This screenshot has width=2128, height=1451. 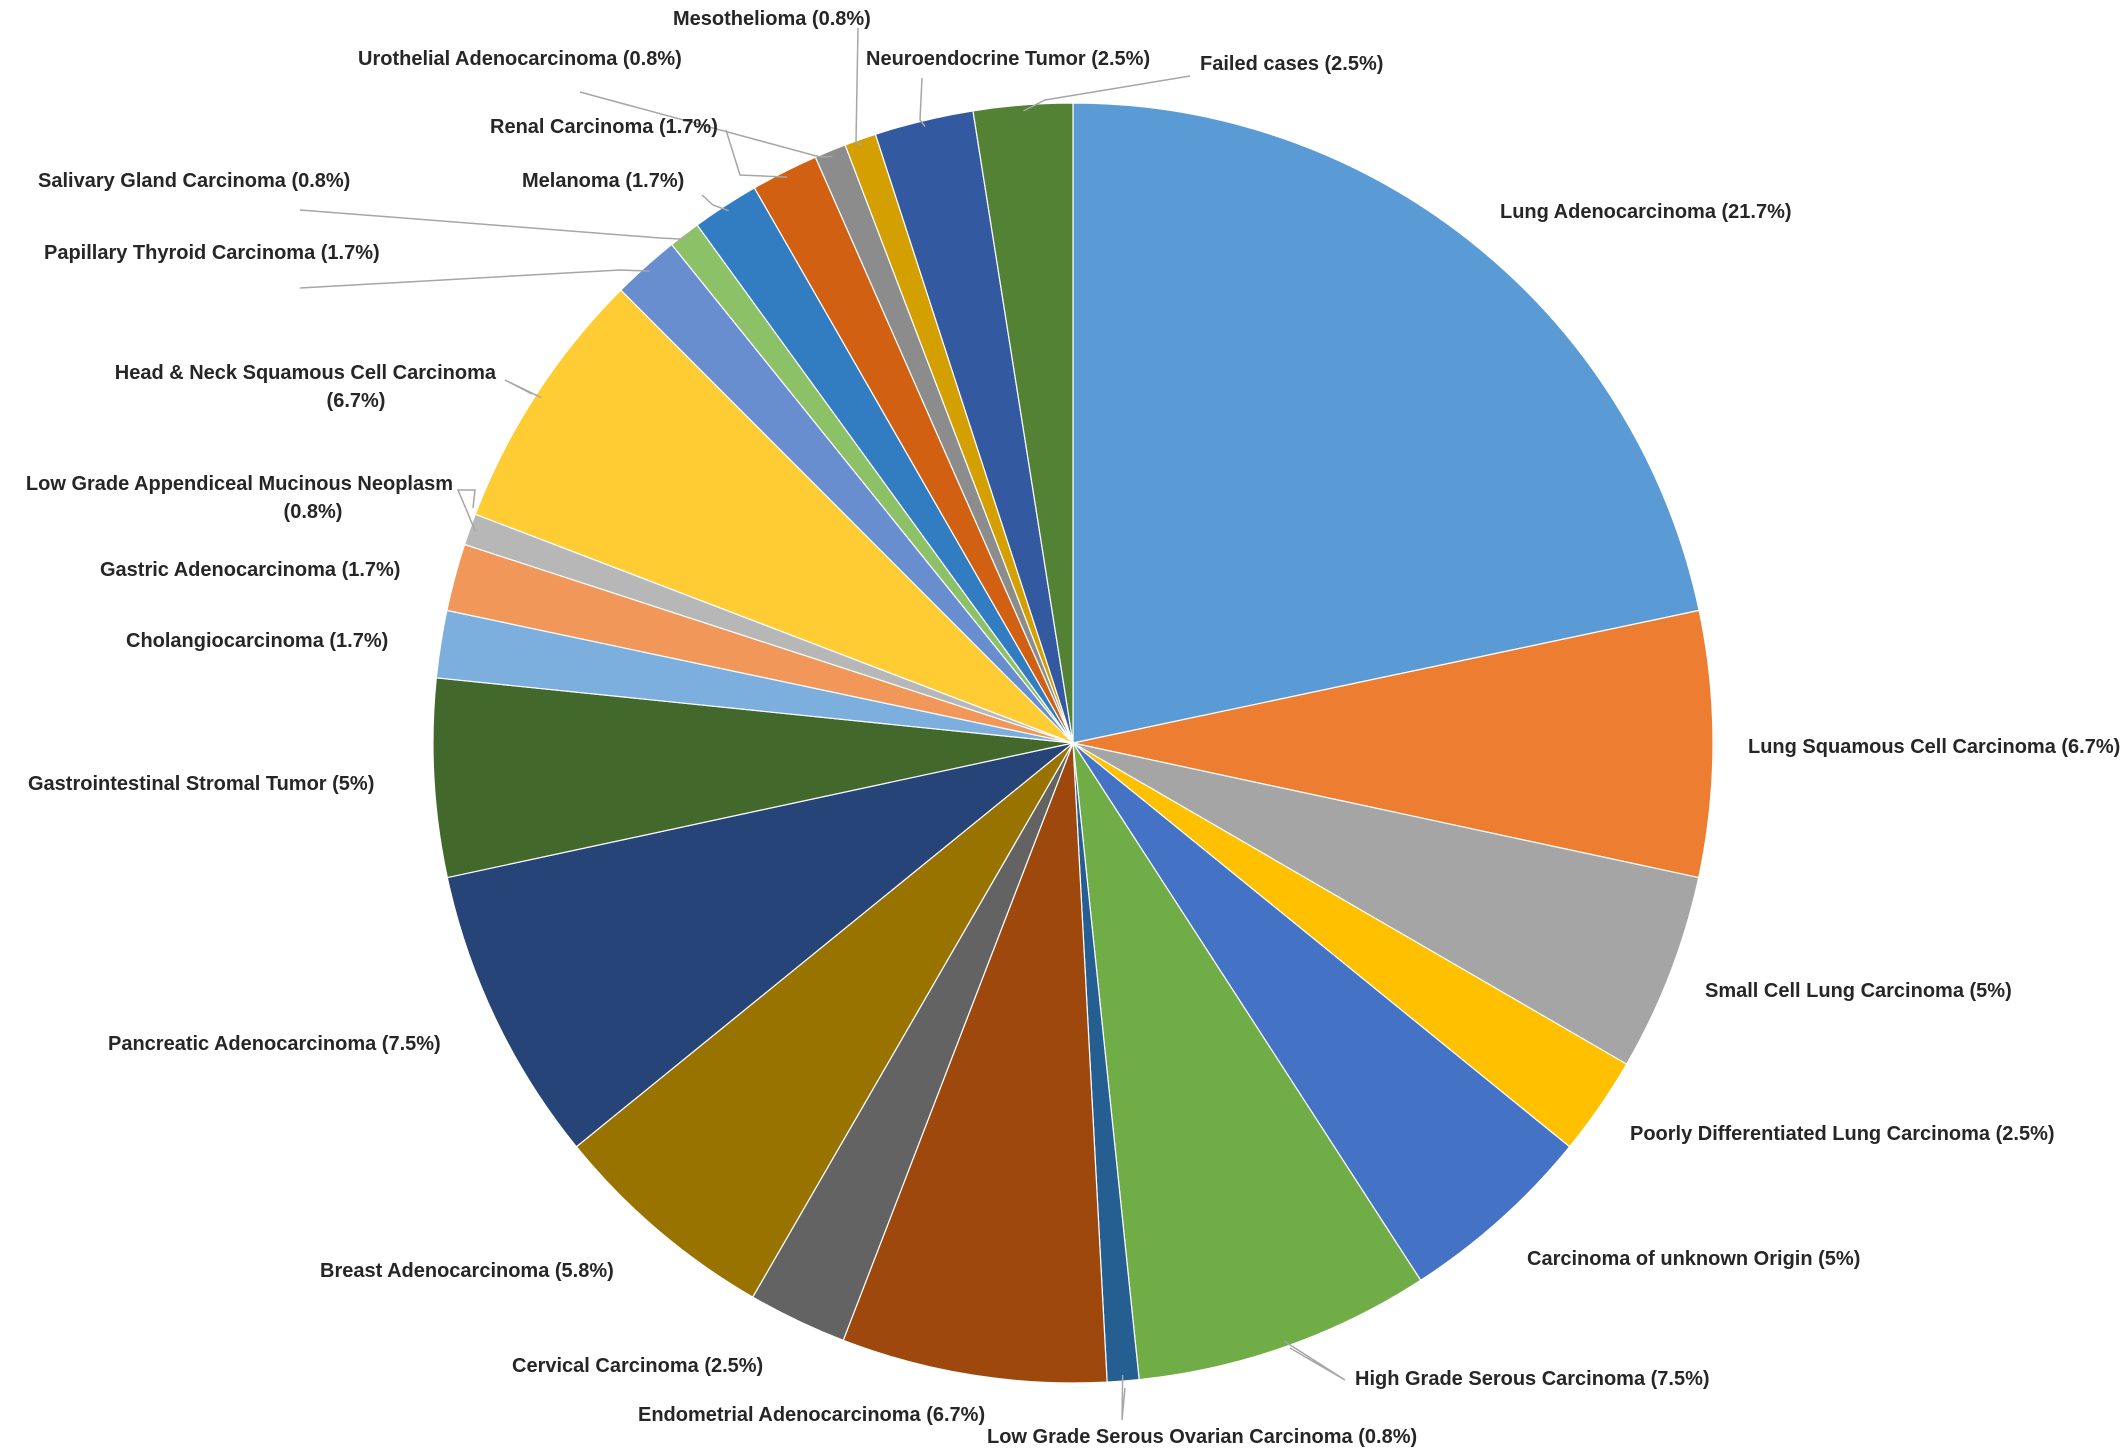 I want to click on slice-label: Lung Adenocarcinoma (21.7%), so click(x=1646, y=212).